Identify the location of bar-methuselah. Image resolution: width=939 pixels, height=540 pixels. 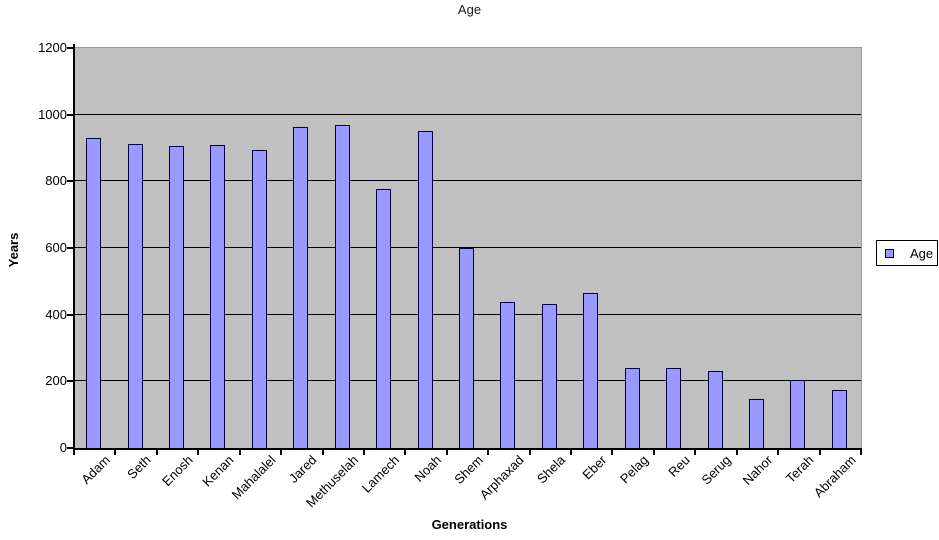
(342, 286).